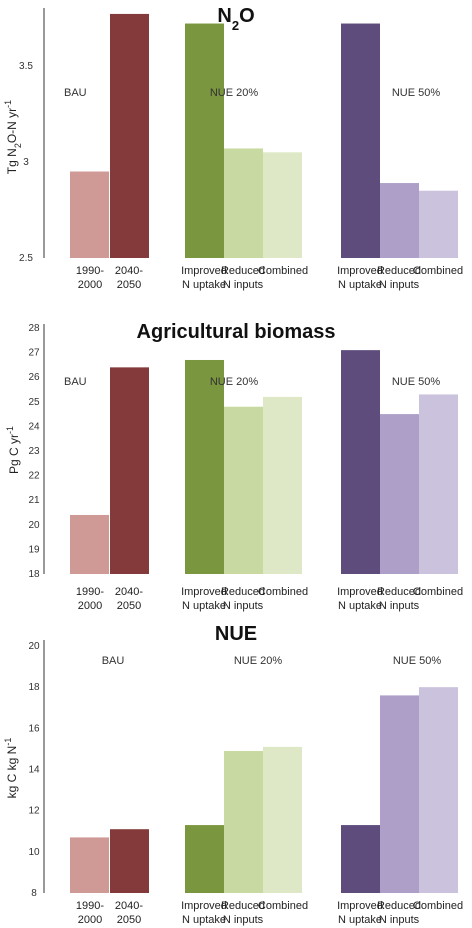 This screenshot has width=472, height=928. Describe the element at coordinates (34, 728) in the screenshot. I see `y-tick-label: 16` at that location.